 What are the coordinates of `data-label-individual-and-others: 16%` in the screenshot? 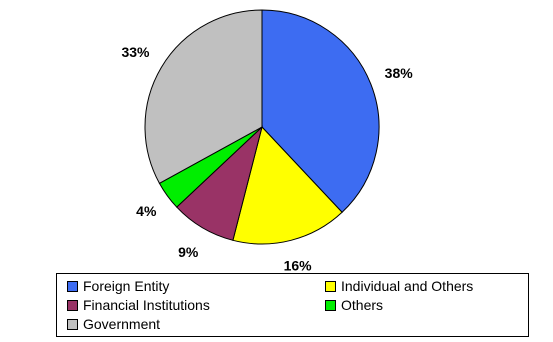 It's located at (298, 266).